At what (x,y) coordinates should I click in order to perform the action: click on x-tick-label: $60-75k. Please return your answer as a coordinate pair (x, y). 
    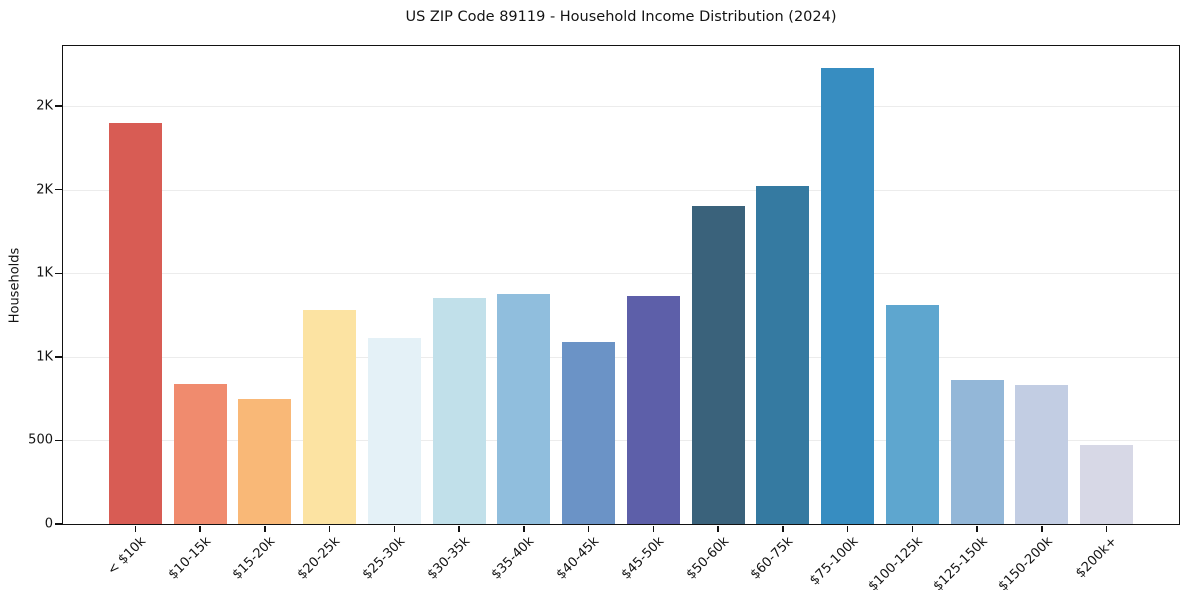
    Looking at the image, I should click on (772, 558).